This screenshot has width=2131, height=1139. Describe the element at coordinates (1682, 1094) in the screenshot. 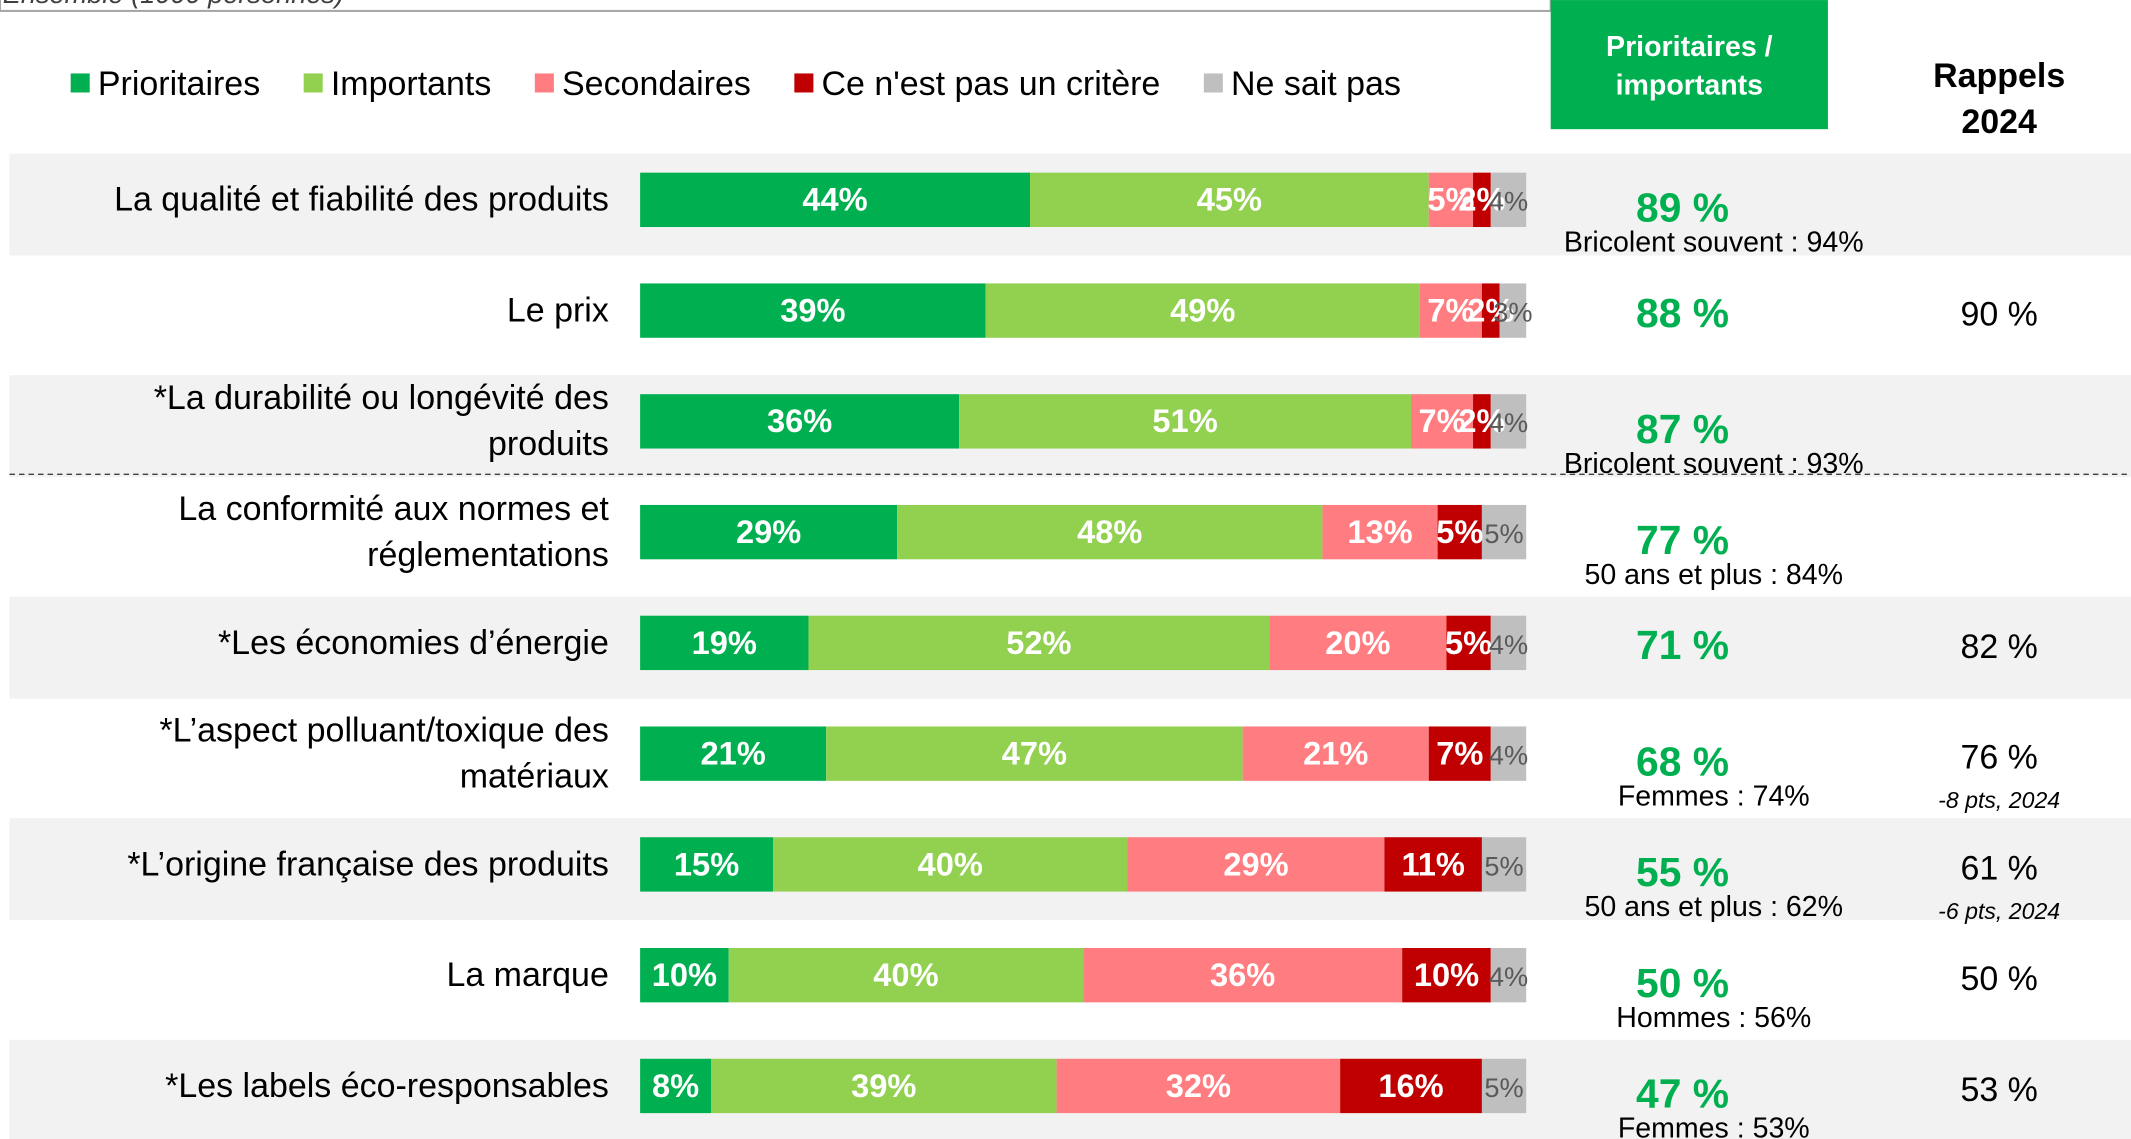

I see `total-value: 47 %` at that location.